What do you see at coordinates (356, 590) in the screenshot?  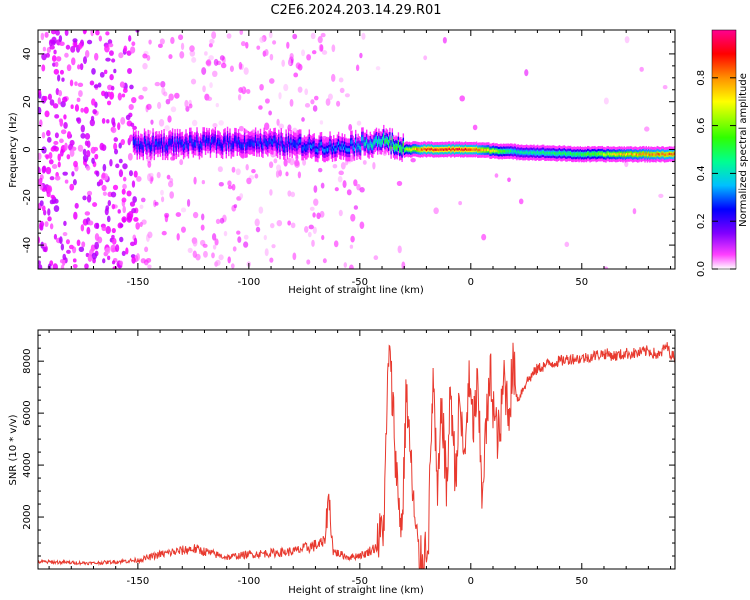 I see `snr-x-label: Height of straight line (km)` at bounding box center [356, 590].